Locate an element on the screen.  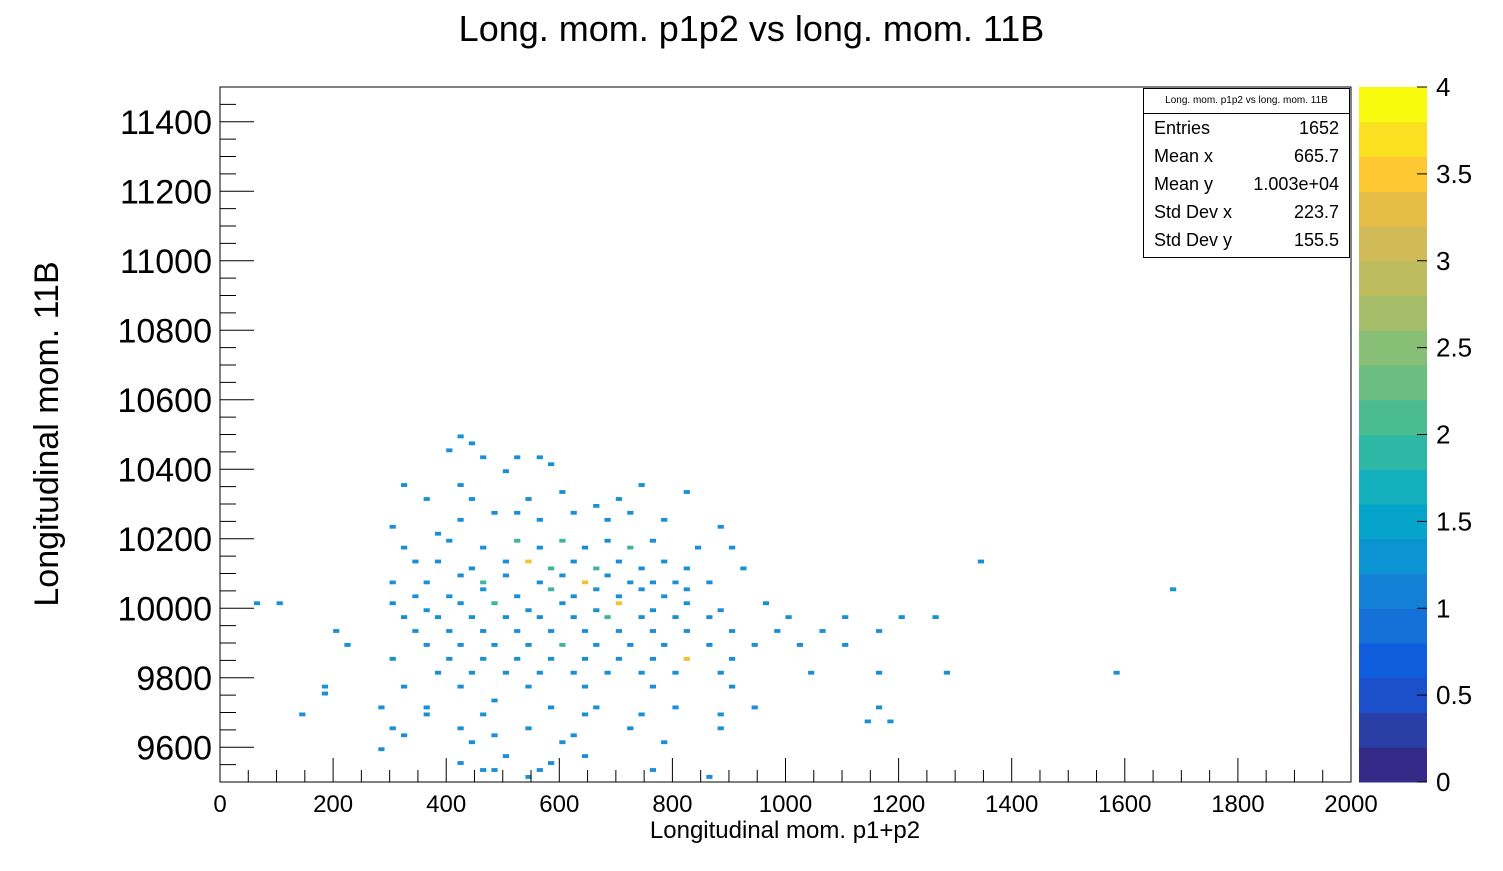
colorbar-tick-label: 2.5 is located at coordinates (1454, 348).